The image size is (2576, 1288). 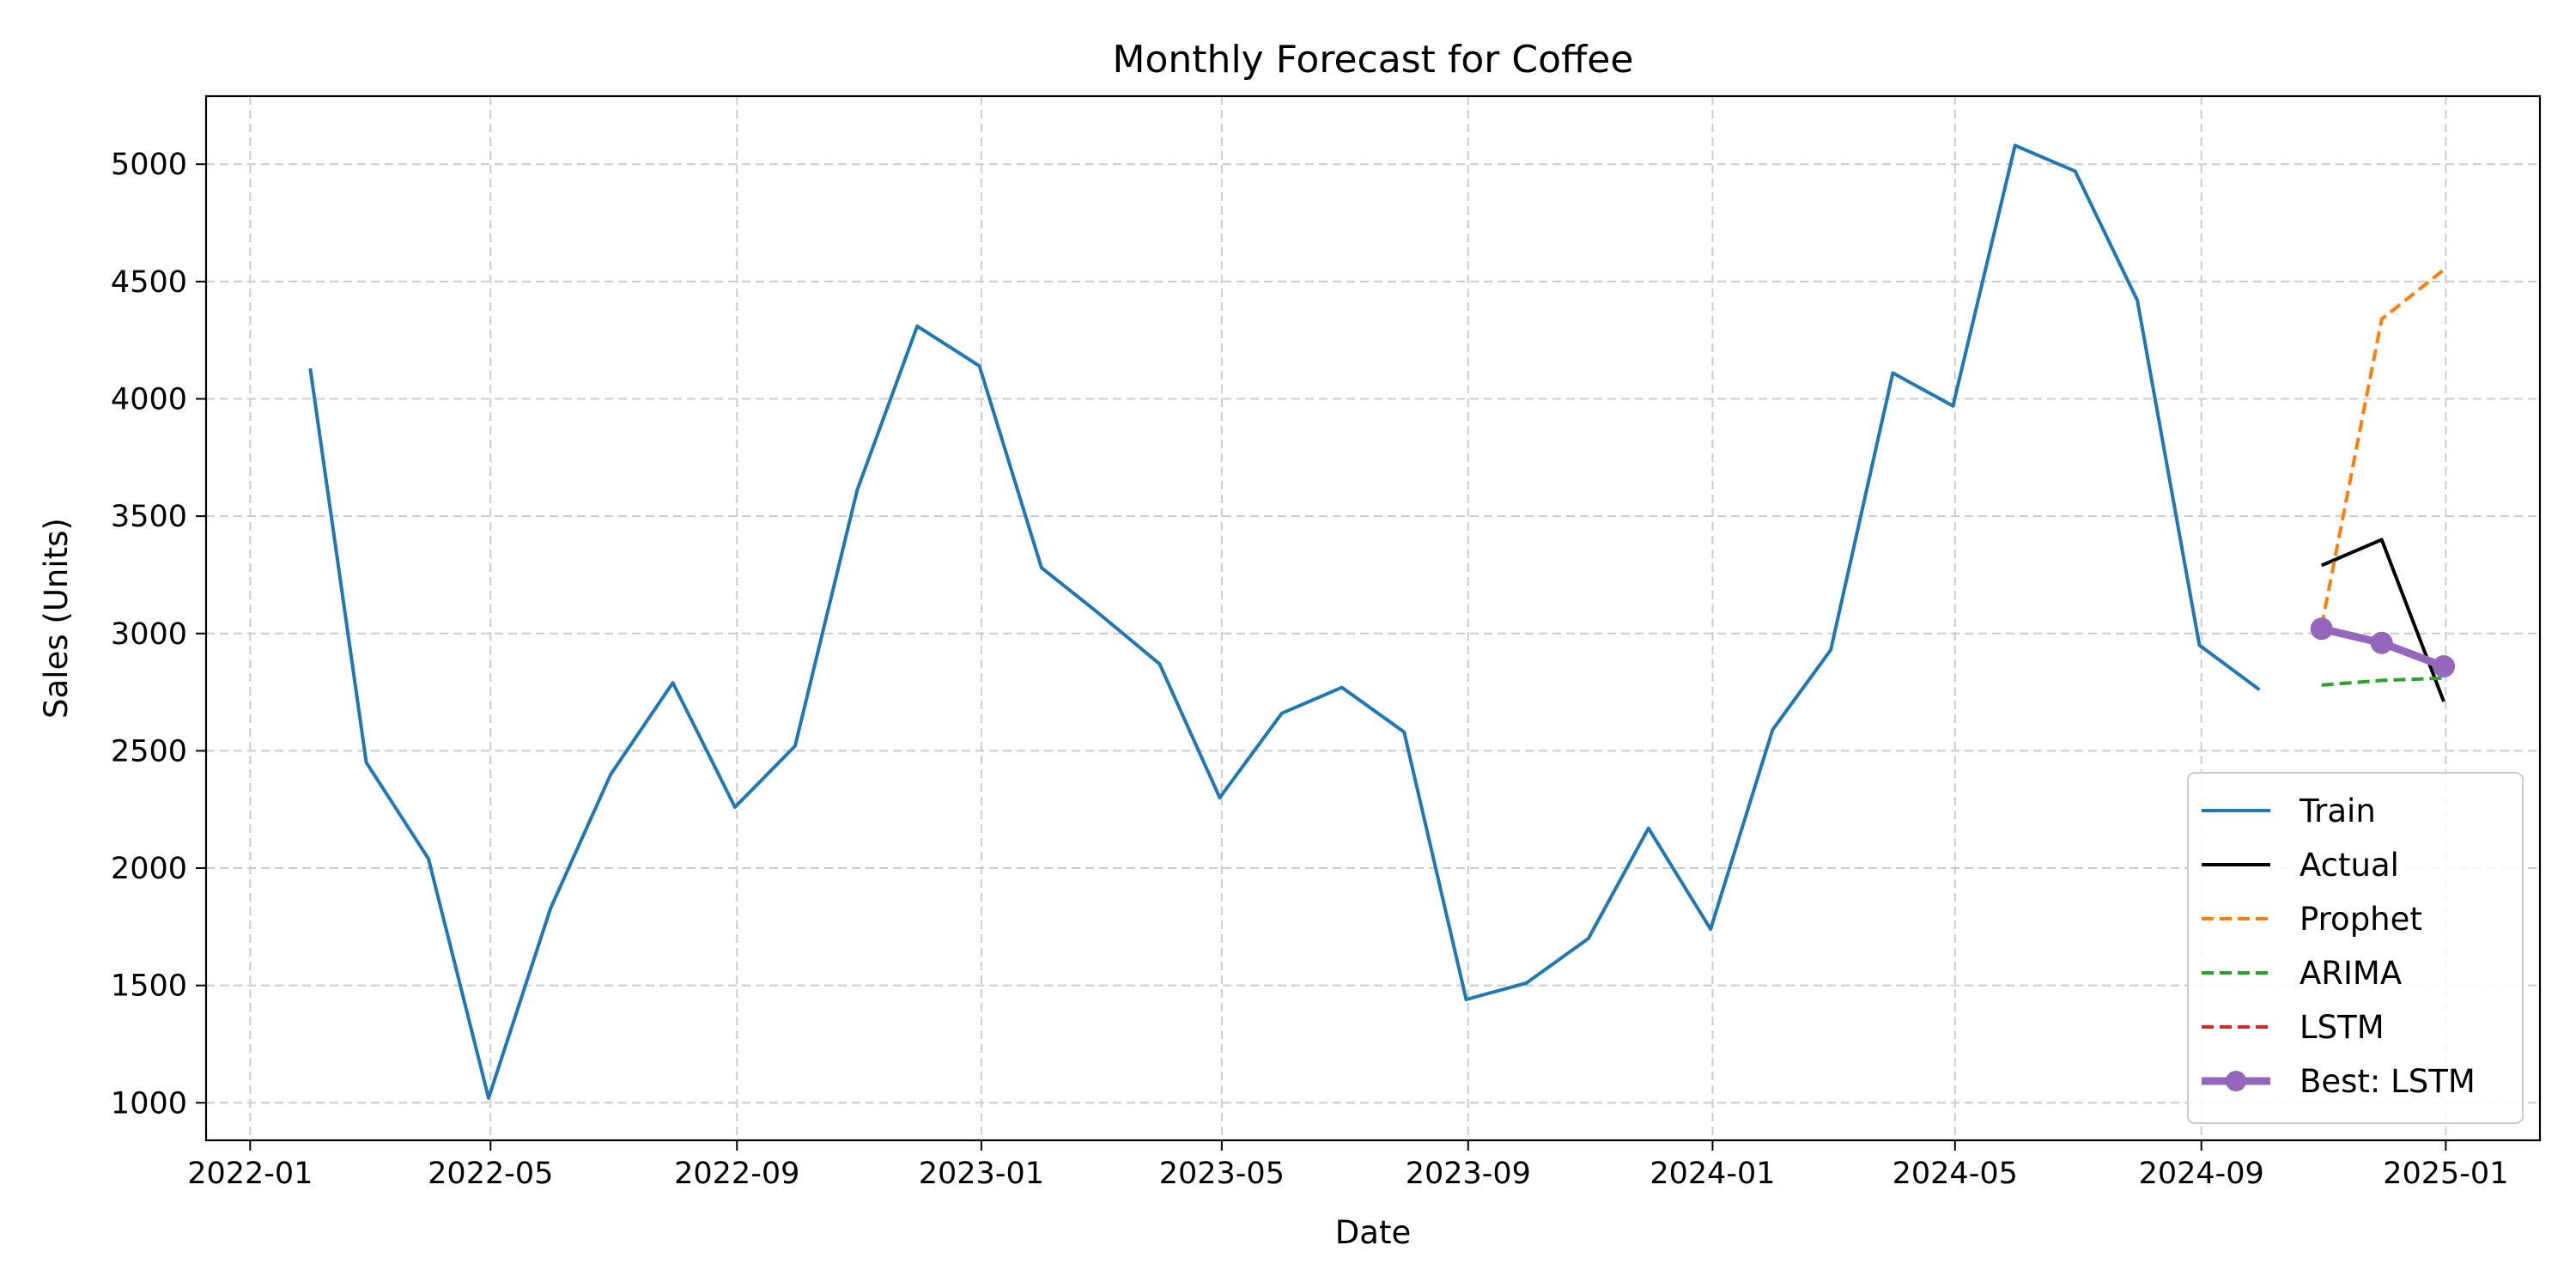 What do you see at coordinates (149, 869) in the screenshot?
I see `y-tick-label: 2000` at bounding box center [149, 869].